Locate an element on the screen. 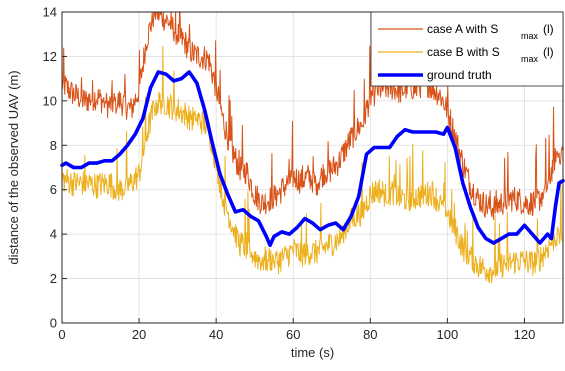  x-tick-label: 80 is located at coordinates (370, 334).